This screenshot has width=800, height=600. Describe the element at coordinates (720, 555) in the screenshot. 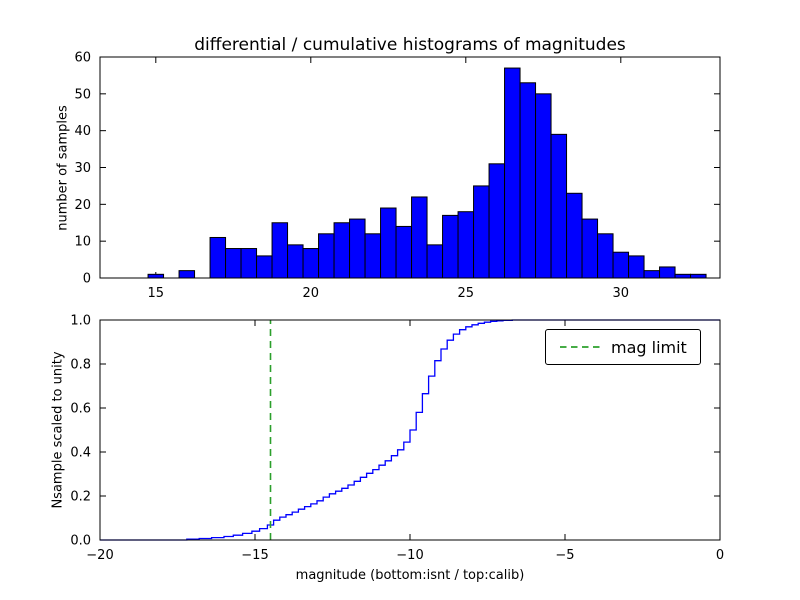

I see `x-tick-label: 0` at that location.